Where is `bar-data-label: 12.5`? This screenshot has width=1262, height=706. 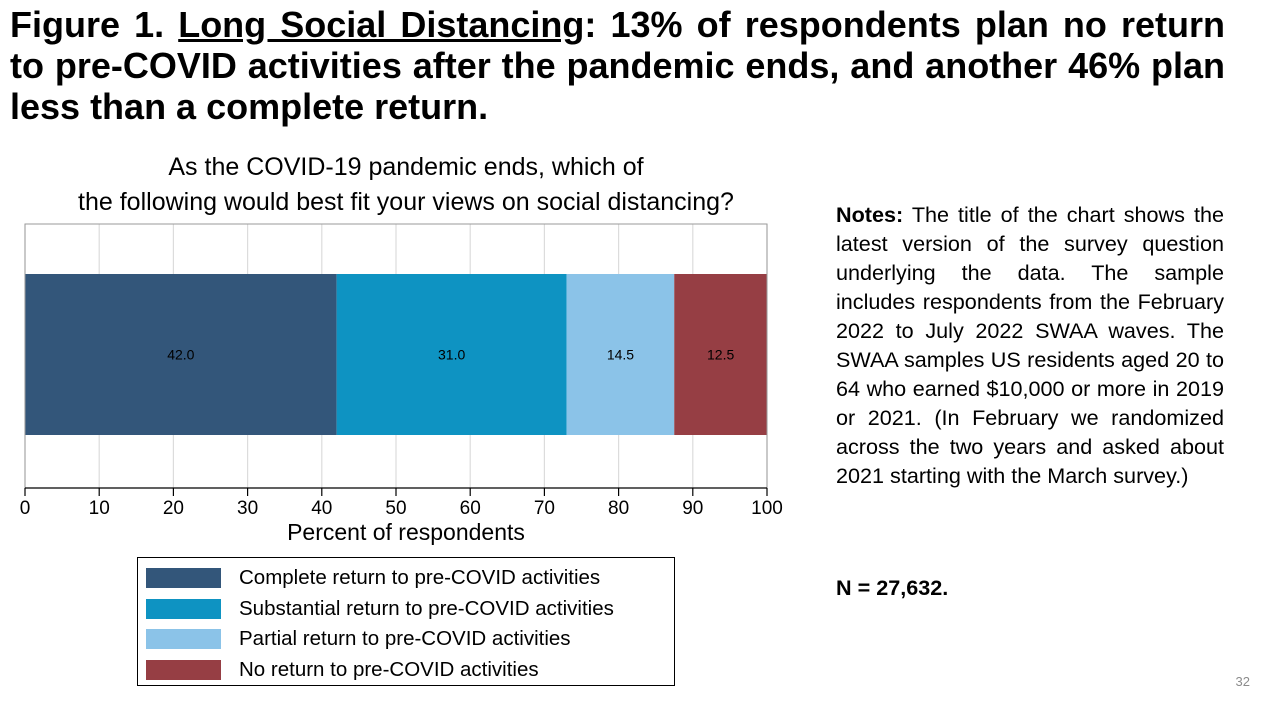 bar-data-label: 12.5 is located at coordinates (720, 355).